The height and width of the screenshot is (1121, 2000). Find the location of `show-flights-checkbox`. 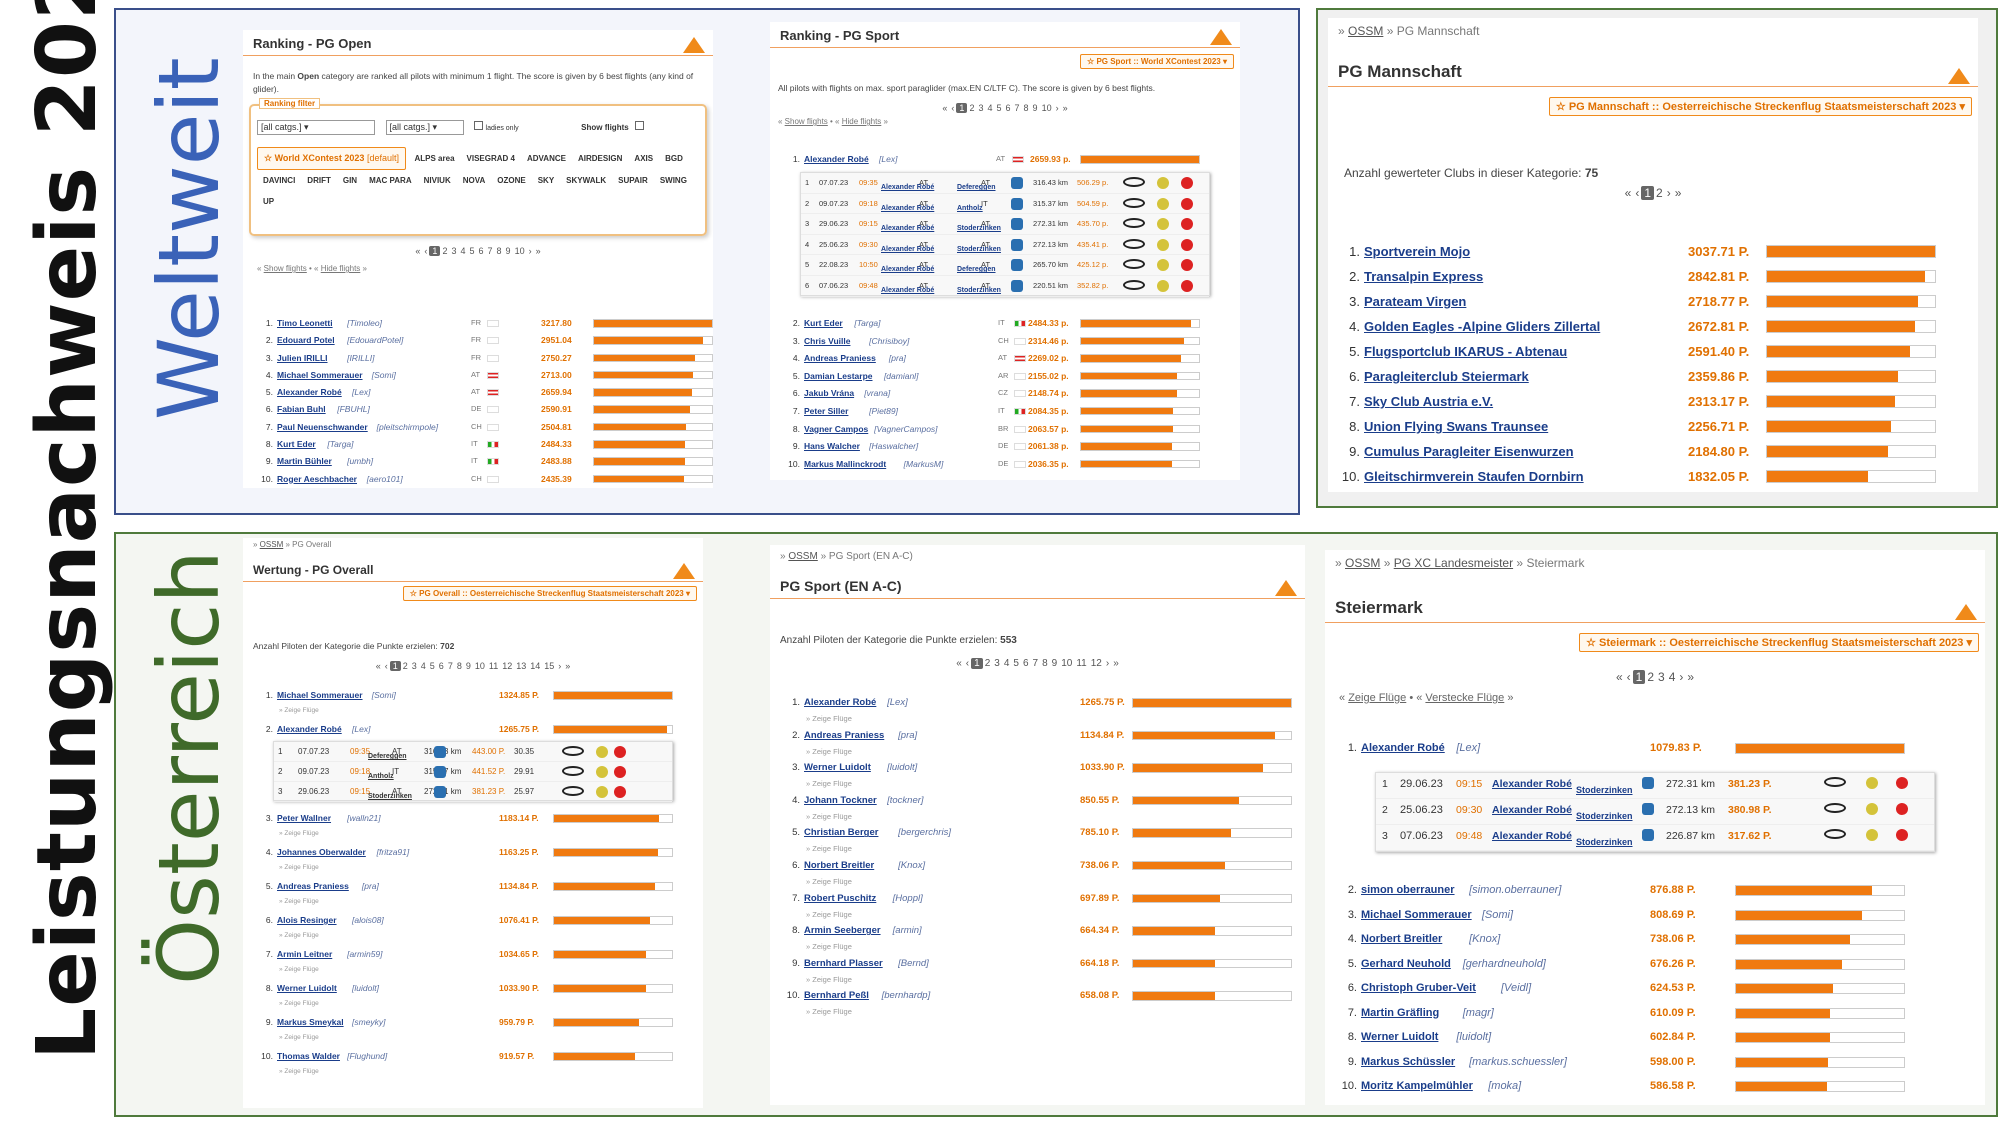

show-flights-checkbox is located at coordinates (640, 125).